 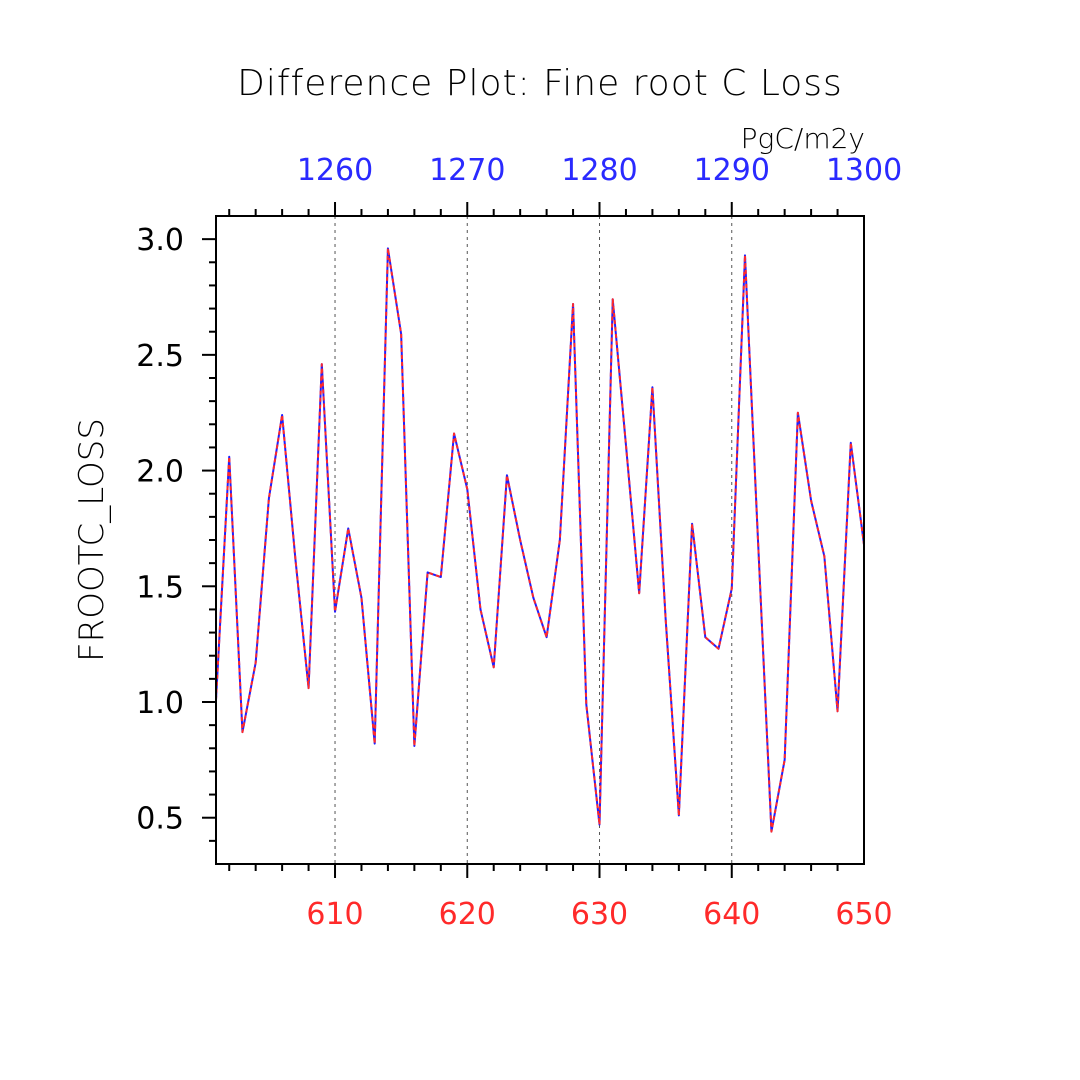 I want to click on y-axis-label: FROOTC_LOSS, so click(x=92, y=540).